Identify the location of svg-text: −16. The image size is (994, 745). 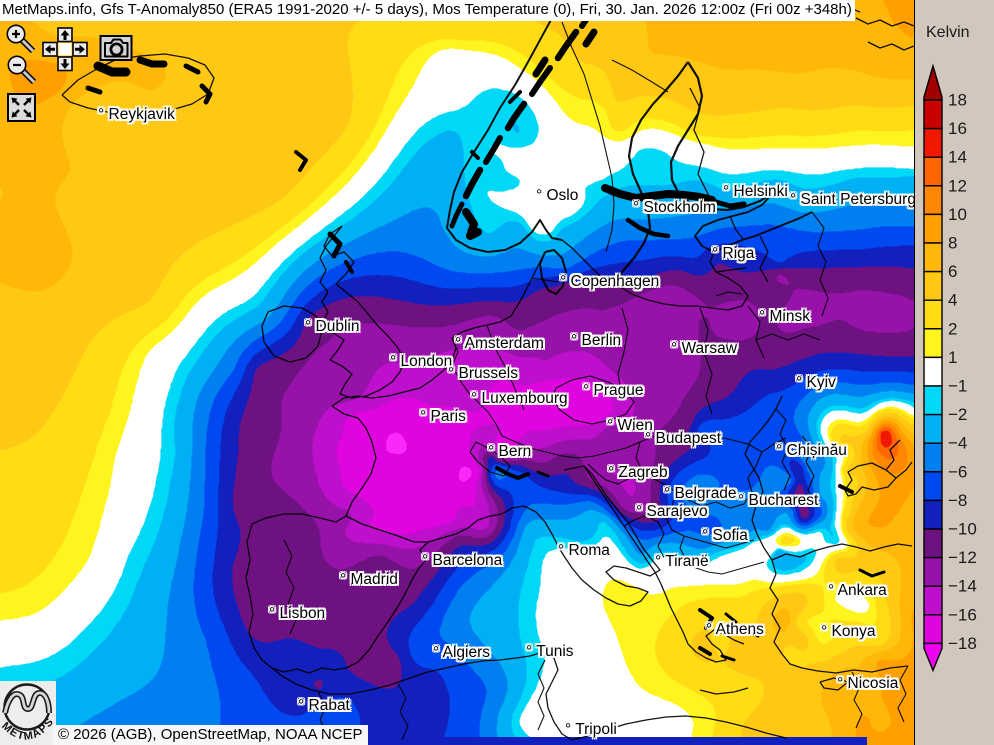
(962, 614).